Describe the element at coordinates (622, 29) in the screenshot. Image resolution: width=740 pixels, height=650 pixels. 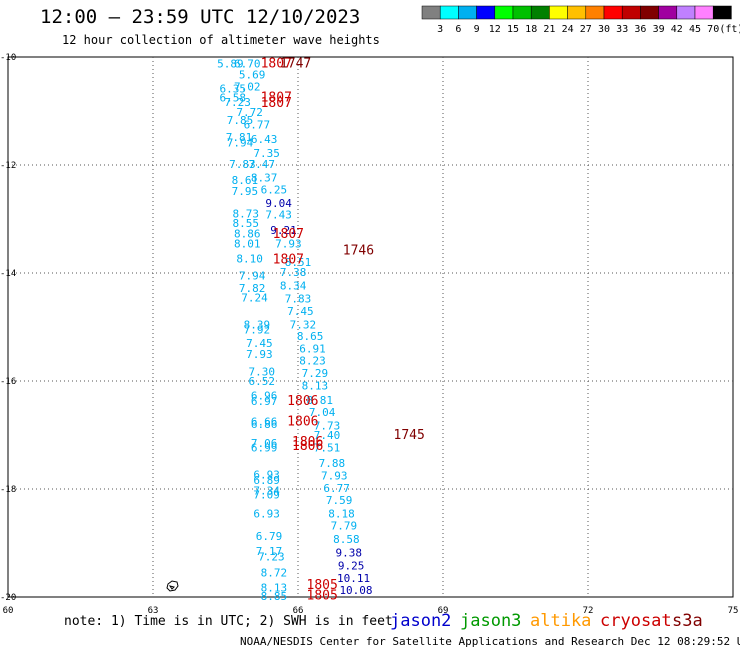
I see `scale-label: 33` at that location.